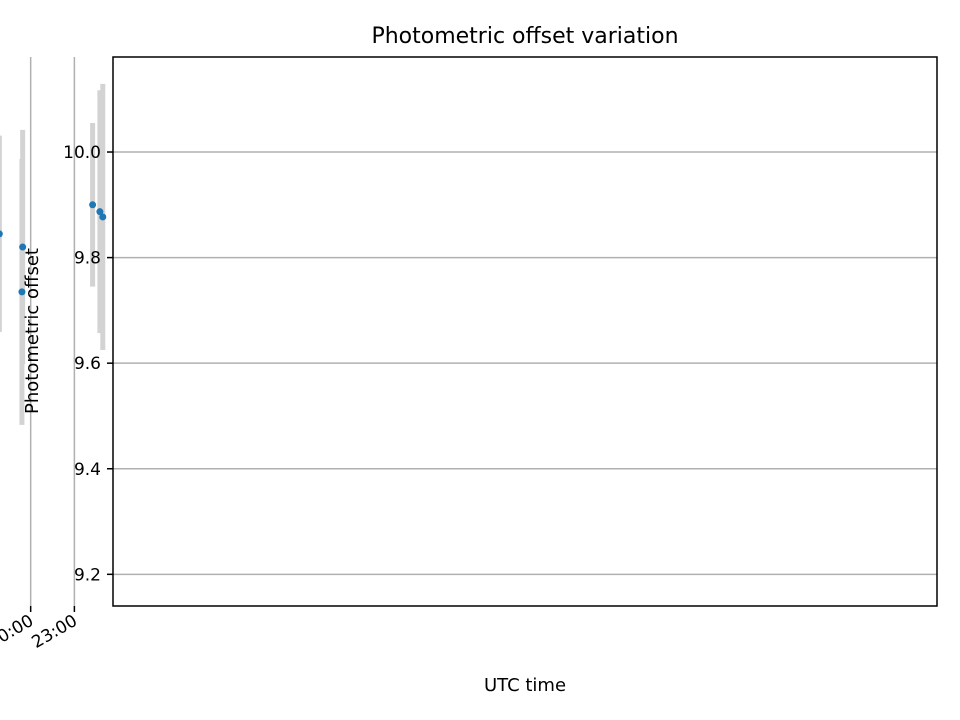 This screenshot has width=960, height=720. What do you see at coordinates (87, 575) in the screenshot?
I see `y-tick-label: 9.2` at bounding box center [87, 575].